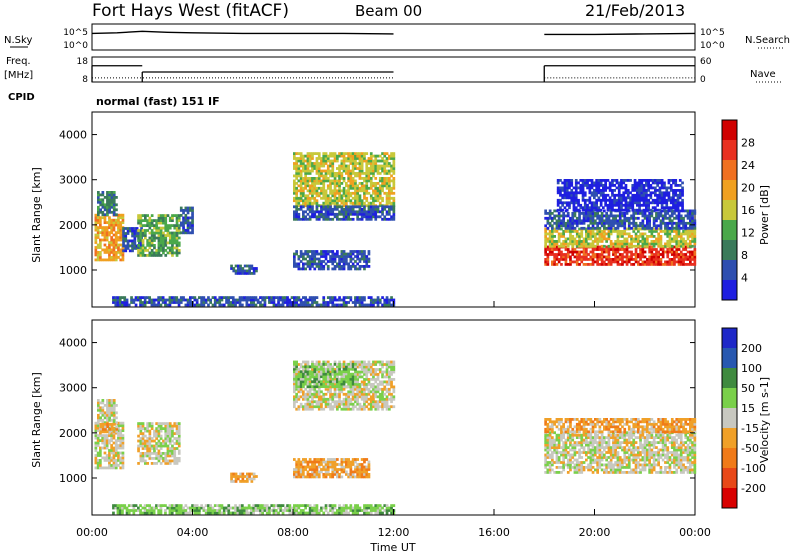 The height and width of the screenshot is (554, 800). Describe the element at coordinates (73, 225) in the screenshot. I see `power-ytick-label: 2000` at that location.